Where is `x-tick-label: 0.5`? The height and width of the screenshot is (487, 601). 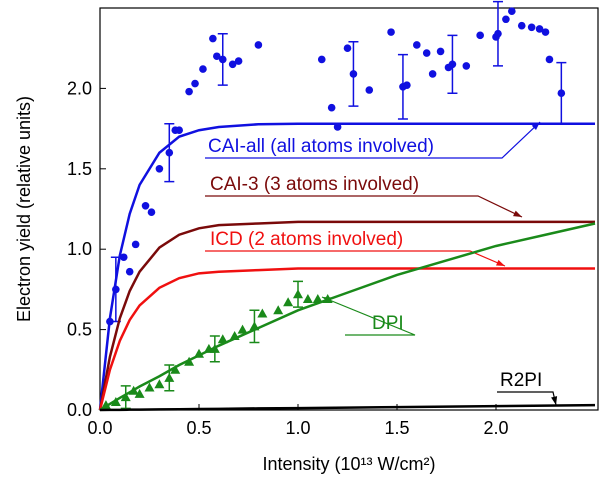
x-tick-label: 0.5 is located at coordinates (198, 428).